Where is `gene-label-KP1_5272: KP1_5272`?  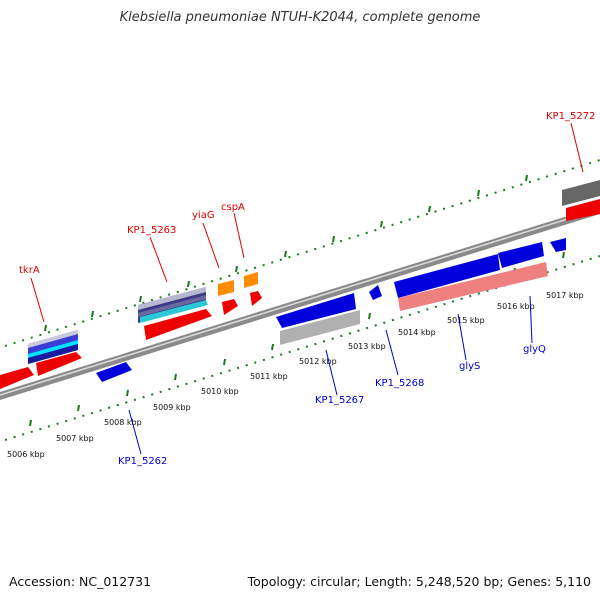 gene-label-KP1_5272: KP1_5272 is located at coordinates (570, 116).